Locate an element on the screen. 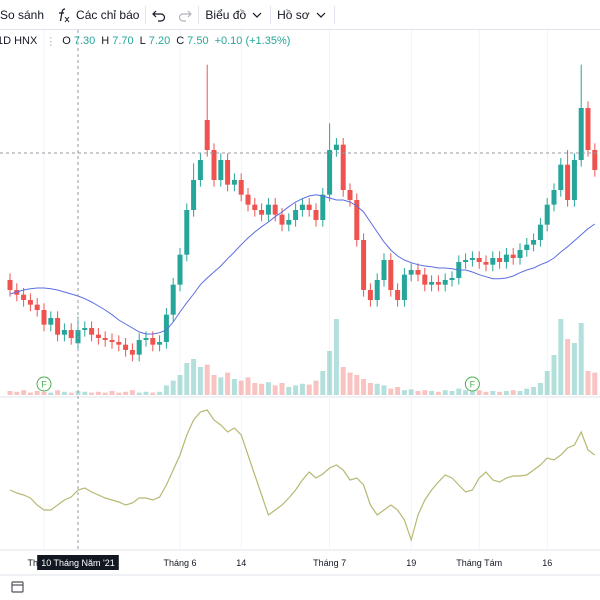 The width and height of the screenshot is (600, 600). compare-label: So sánh is located at coordinates (22, 14).